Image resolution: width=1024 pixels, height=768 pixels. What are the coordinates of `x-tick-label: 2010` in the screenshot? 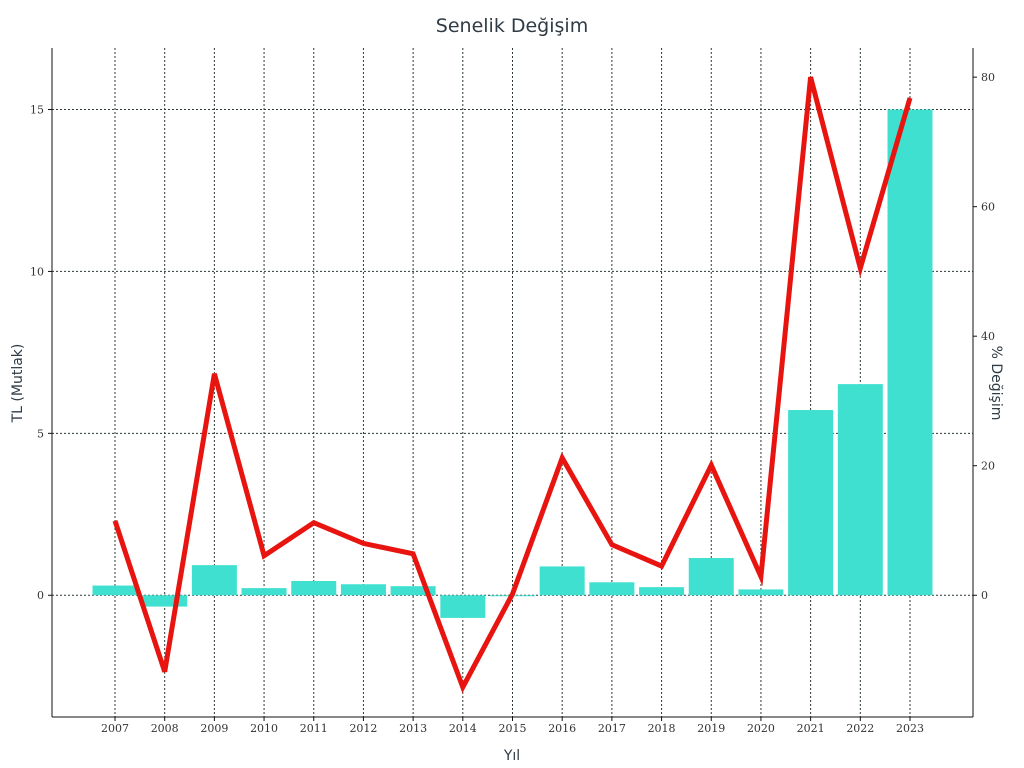 It's located at (264, 728).